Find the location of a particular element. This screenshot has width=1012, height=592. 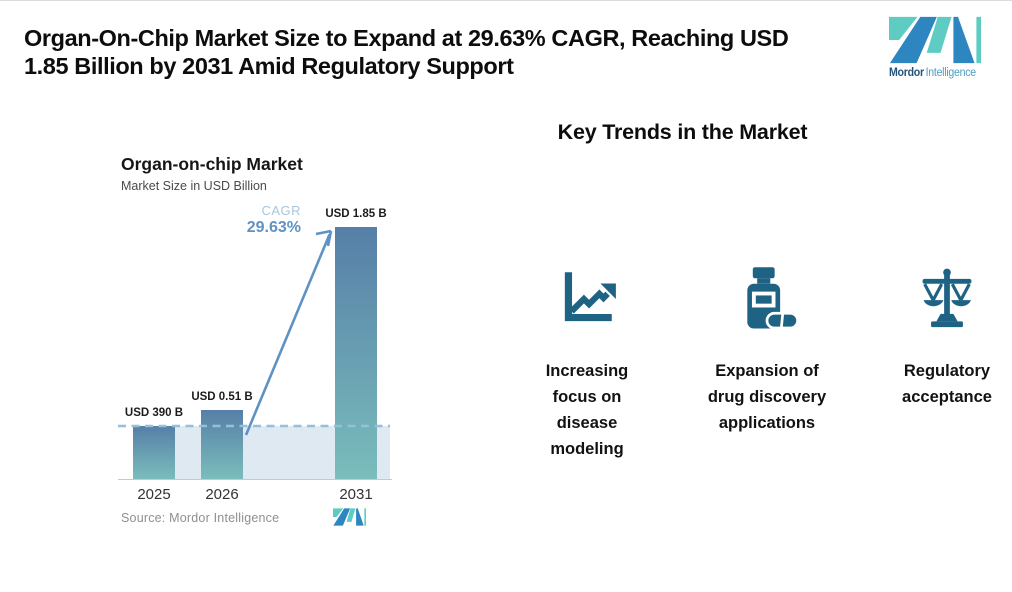

trend-label: Regulatory acceptance is located at coordinates (947, 384).